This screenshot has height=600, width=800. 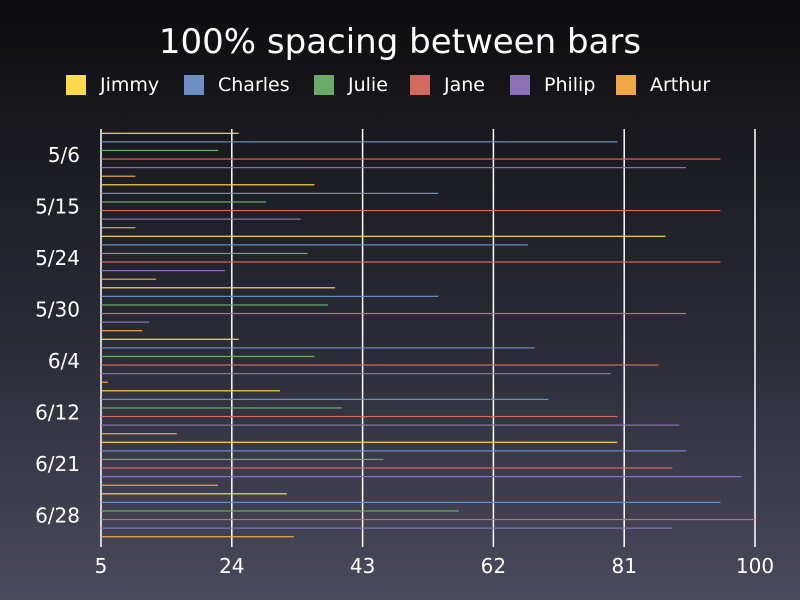 I want to click on x-tick-label: 100, so click(x=755, y=566).